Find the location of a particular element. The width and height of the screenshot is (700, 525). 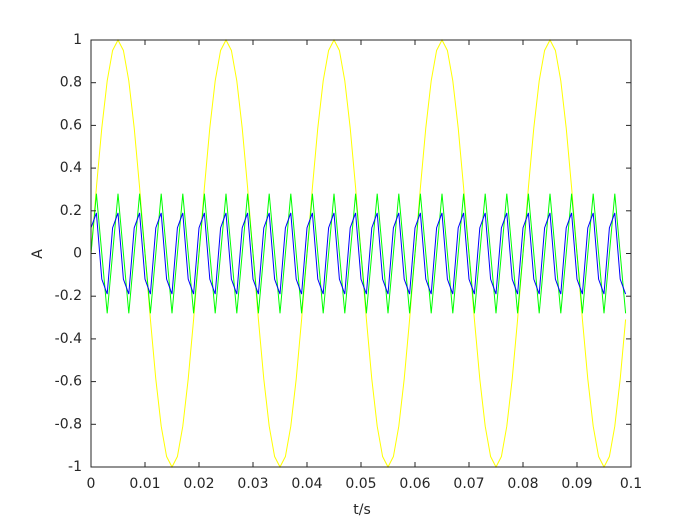

x-tick-label: 0.05 is located at coordinates (360, 484).